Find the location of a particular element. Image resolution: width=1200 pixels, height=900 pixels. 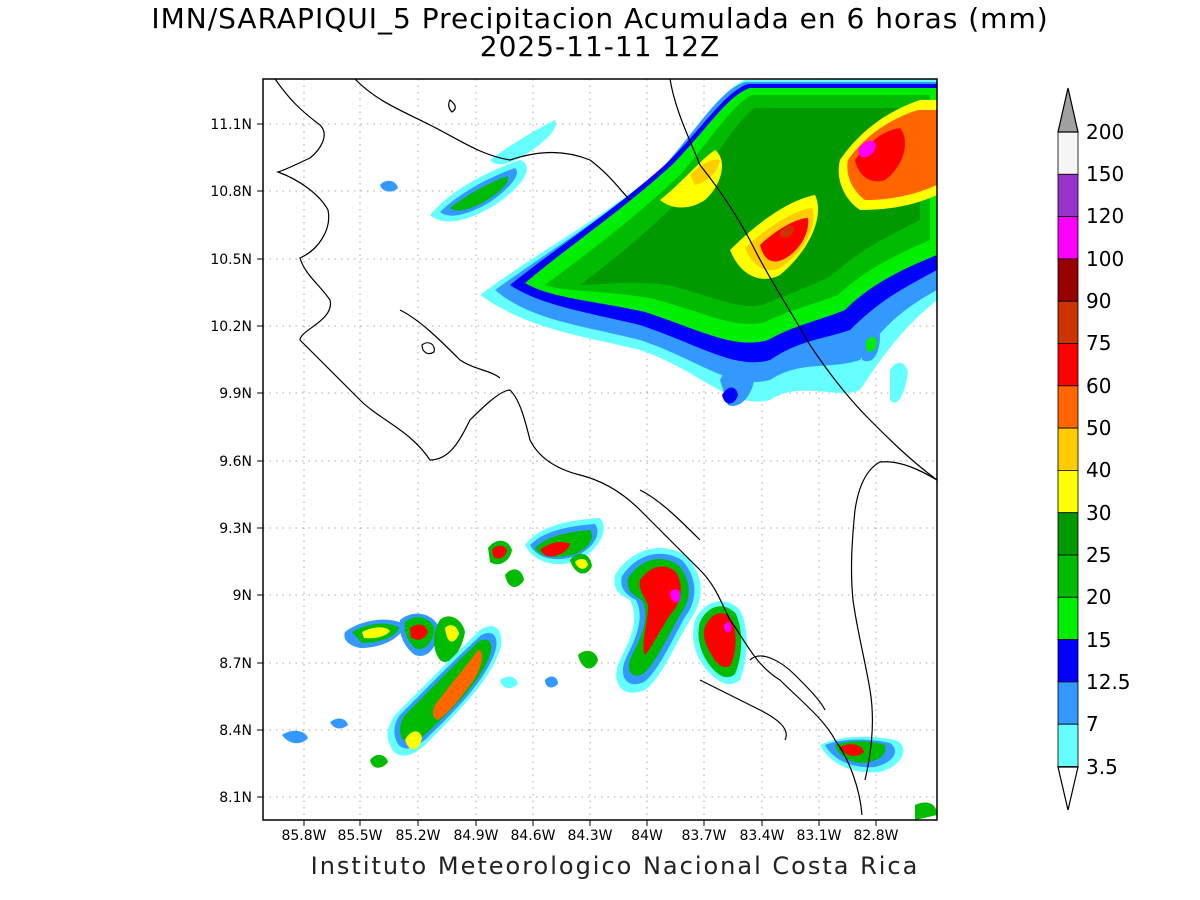

colorbar-label: 75 is located at coordinates (1098, 343).